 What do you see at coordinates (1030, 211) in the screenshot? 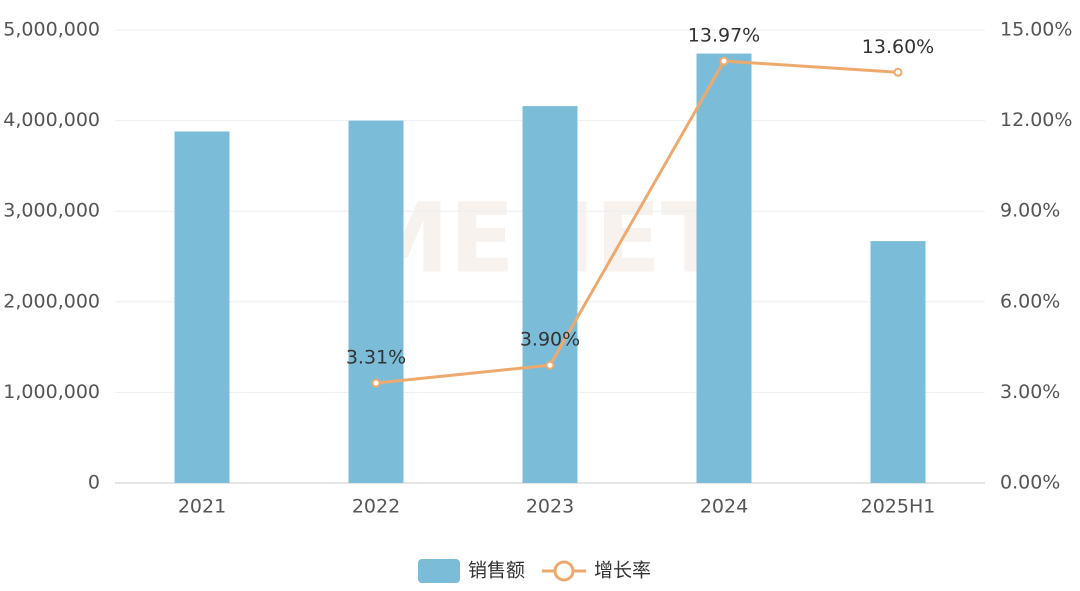
I see `y2-tick-label: 9.00%` at bounding box center [1030, 211].